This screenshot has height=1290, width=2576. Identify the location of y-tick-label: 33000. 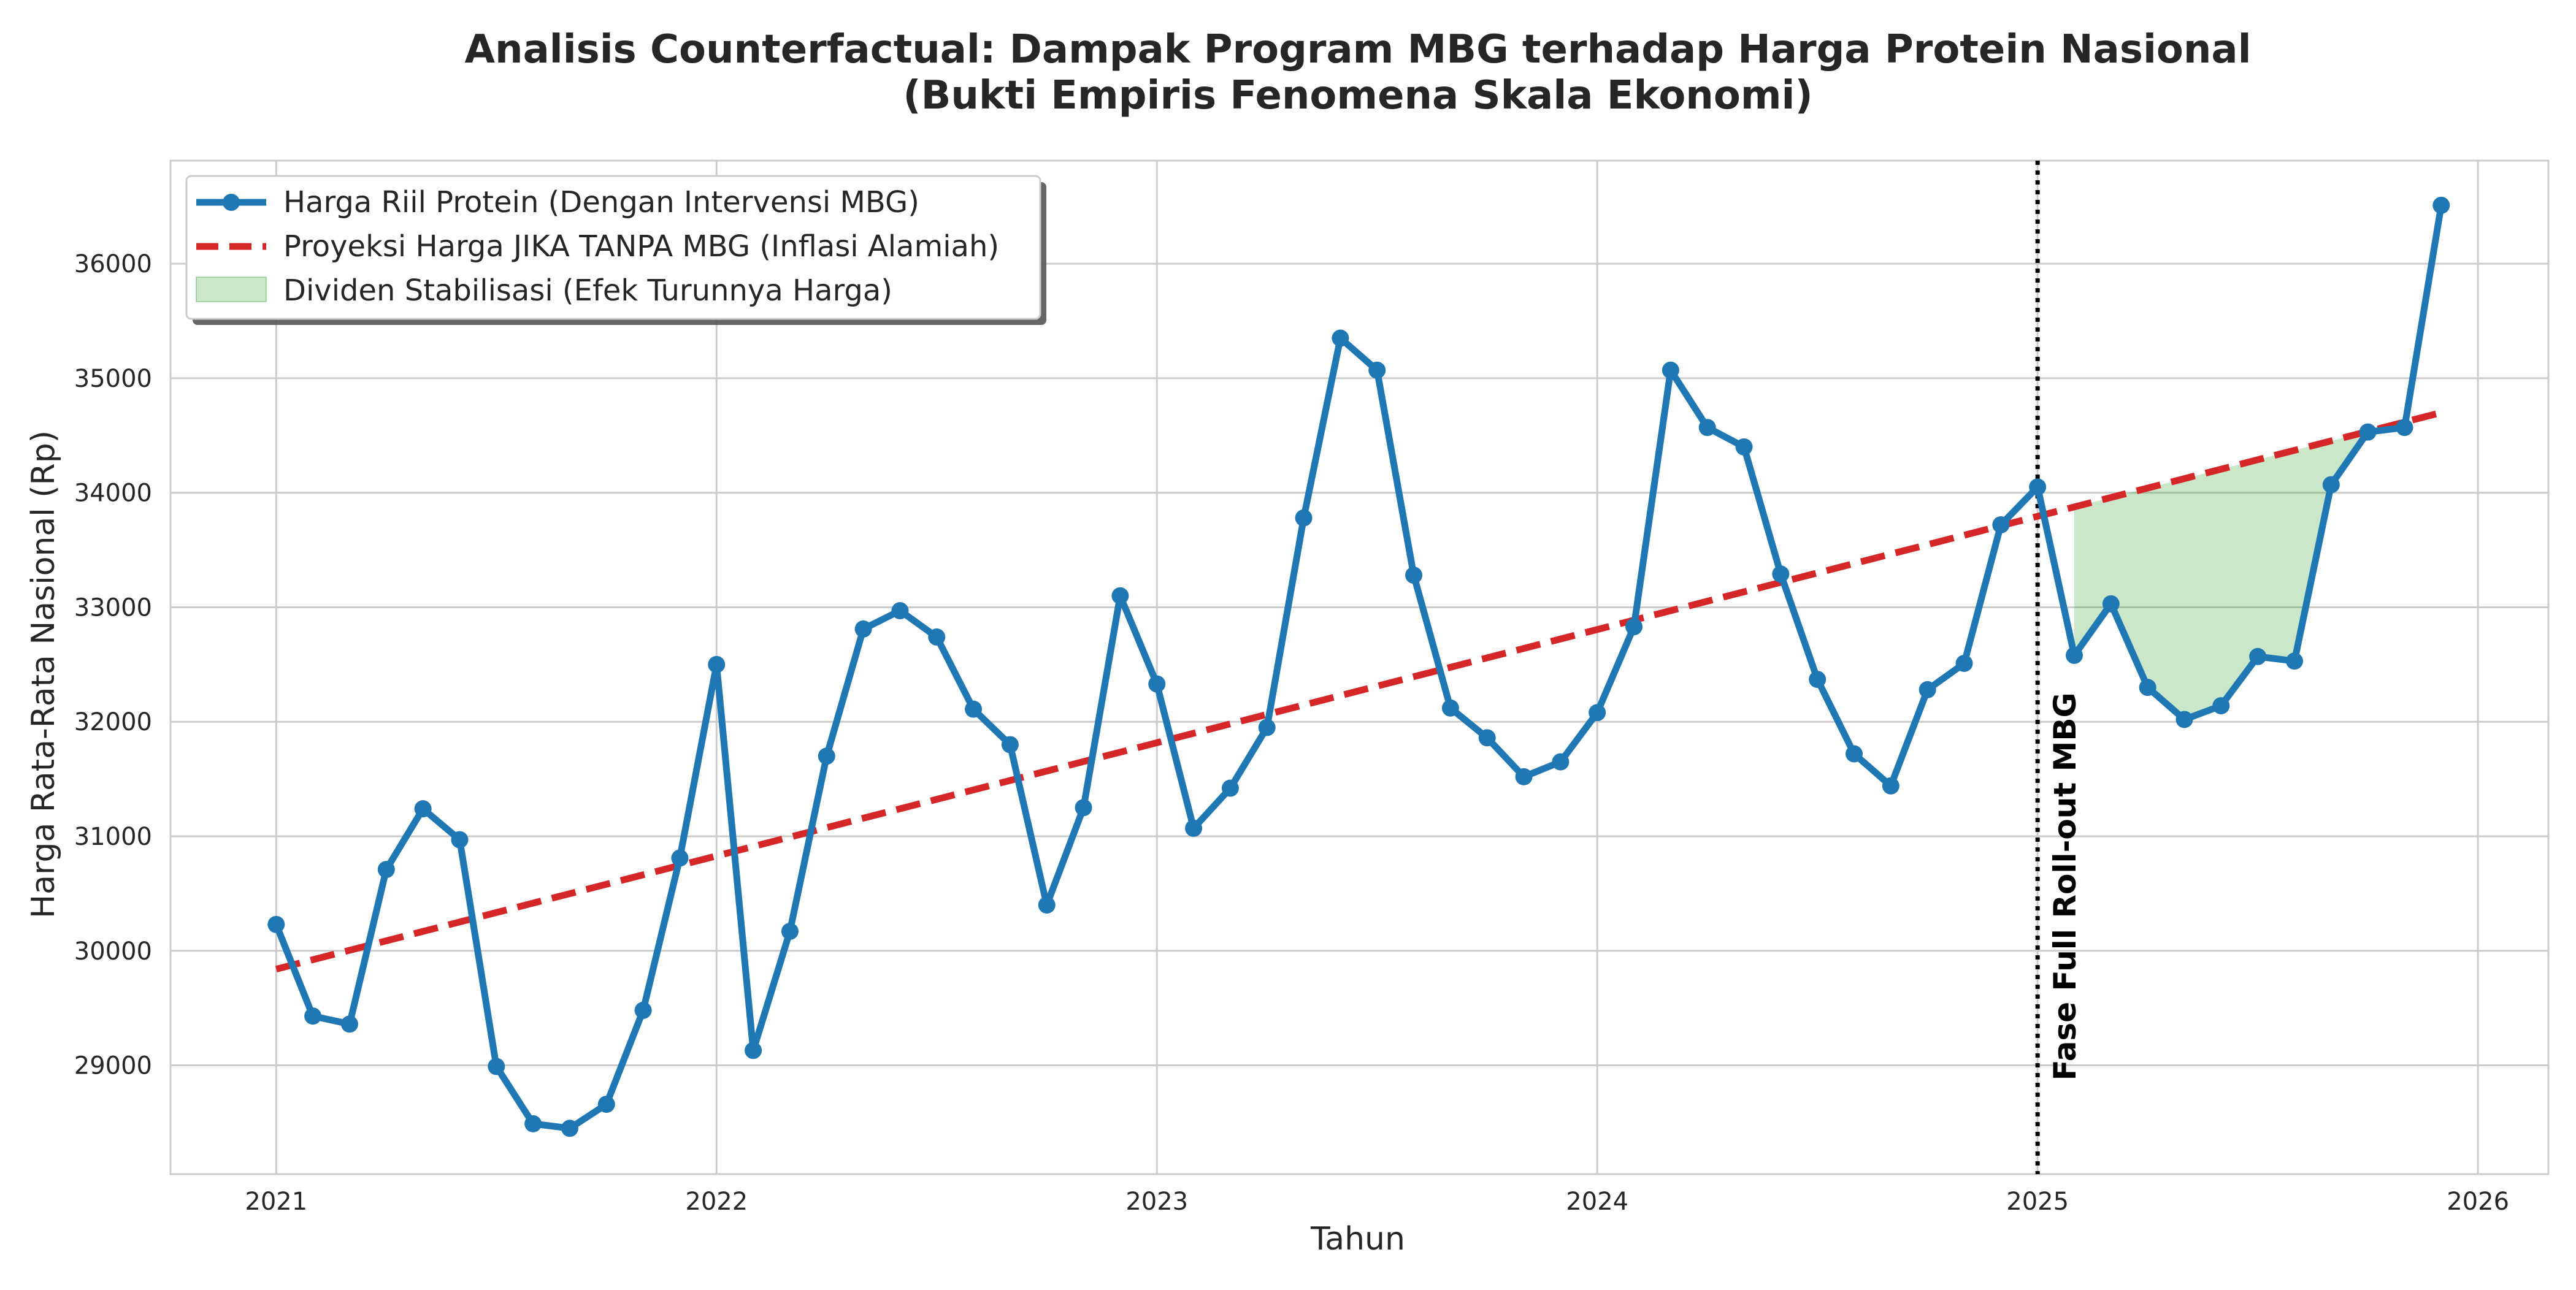
(113, 607).